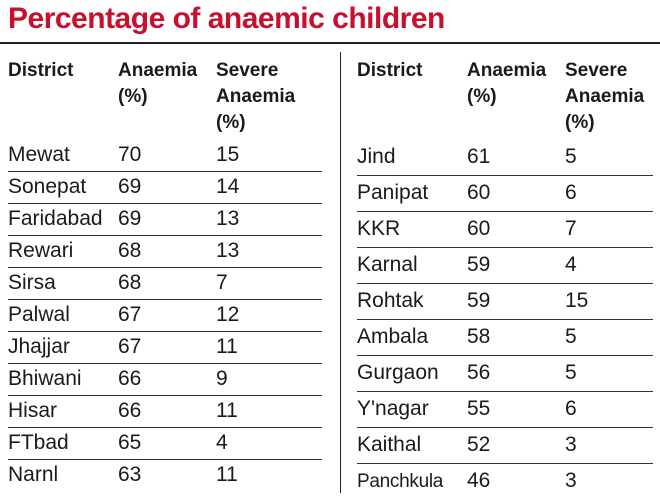 This screenshot has width=660, height=499. Describe the element at coordinates (130, 474) in the screenshot. I see `cell-anaemia: 63` at that location.